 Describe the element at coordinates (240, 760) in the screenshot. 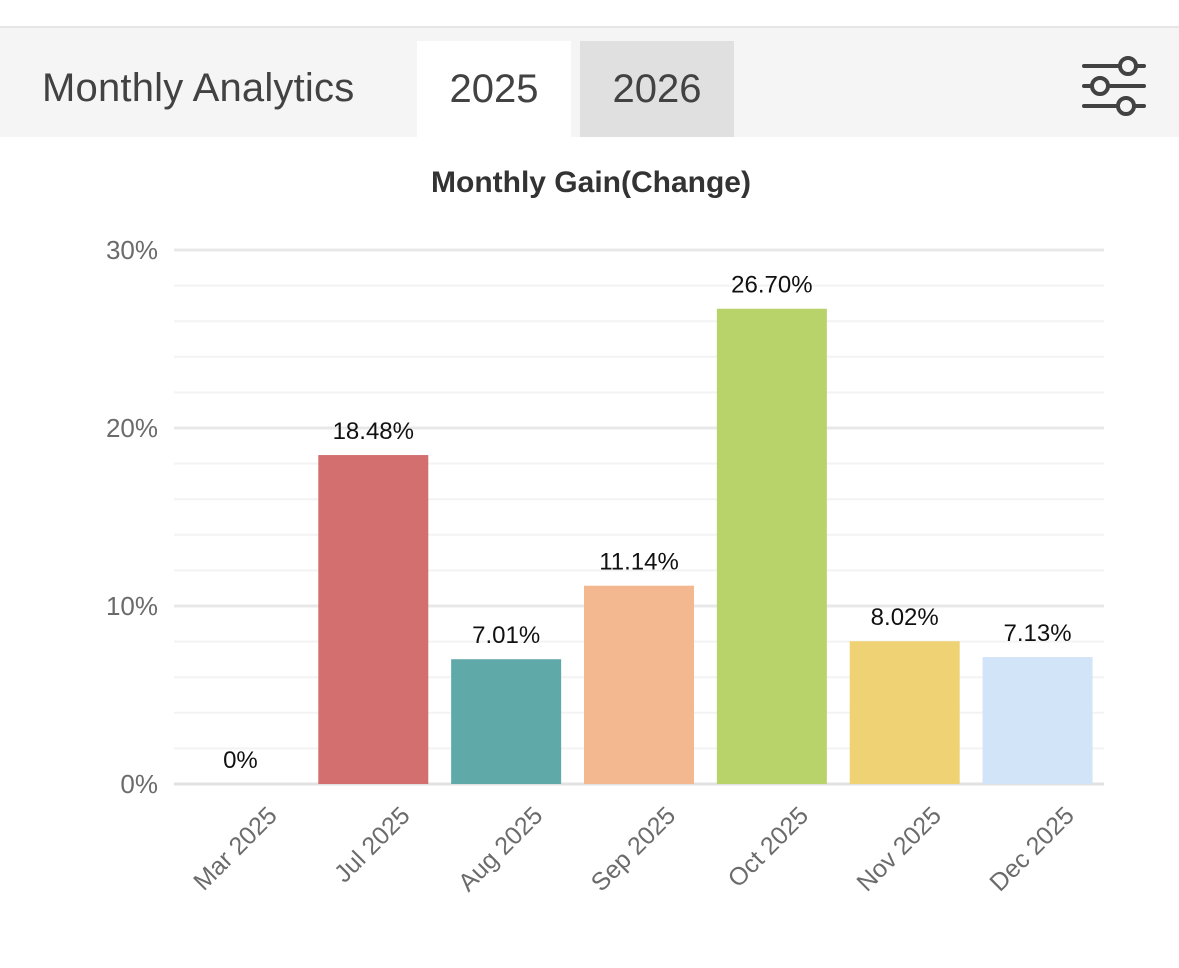

I see `bar-value-label: 0%` at that location.